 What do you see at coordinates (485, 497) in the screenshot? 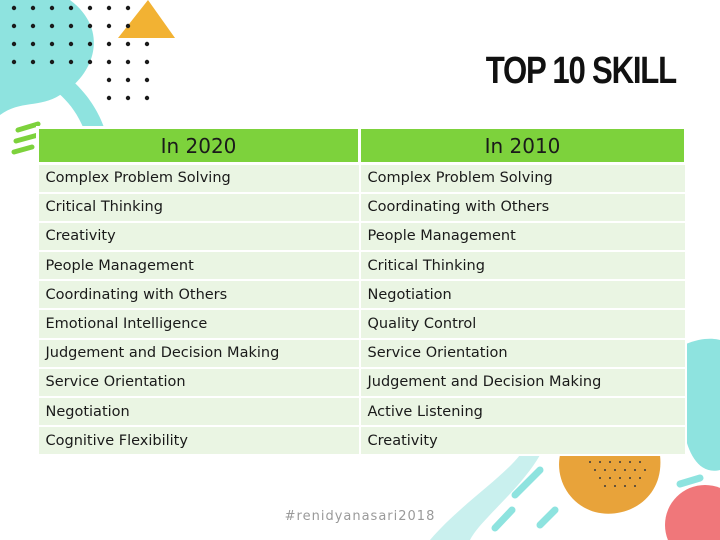
I see `teal-bottom-wave` at bounding box center [485, 497].